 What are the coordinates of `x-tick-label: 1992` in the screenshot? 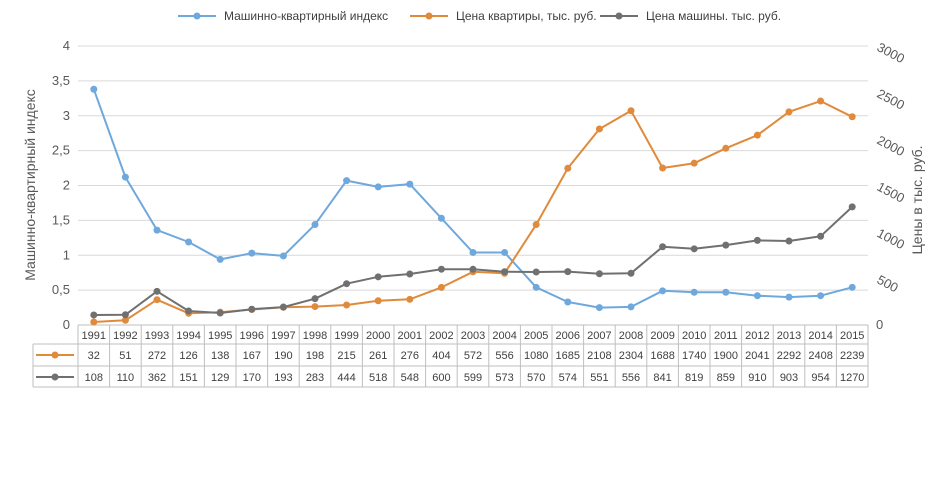 It's located at (125, 336).